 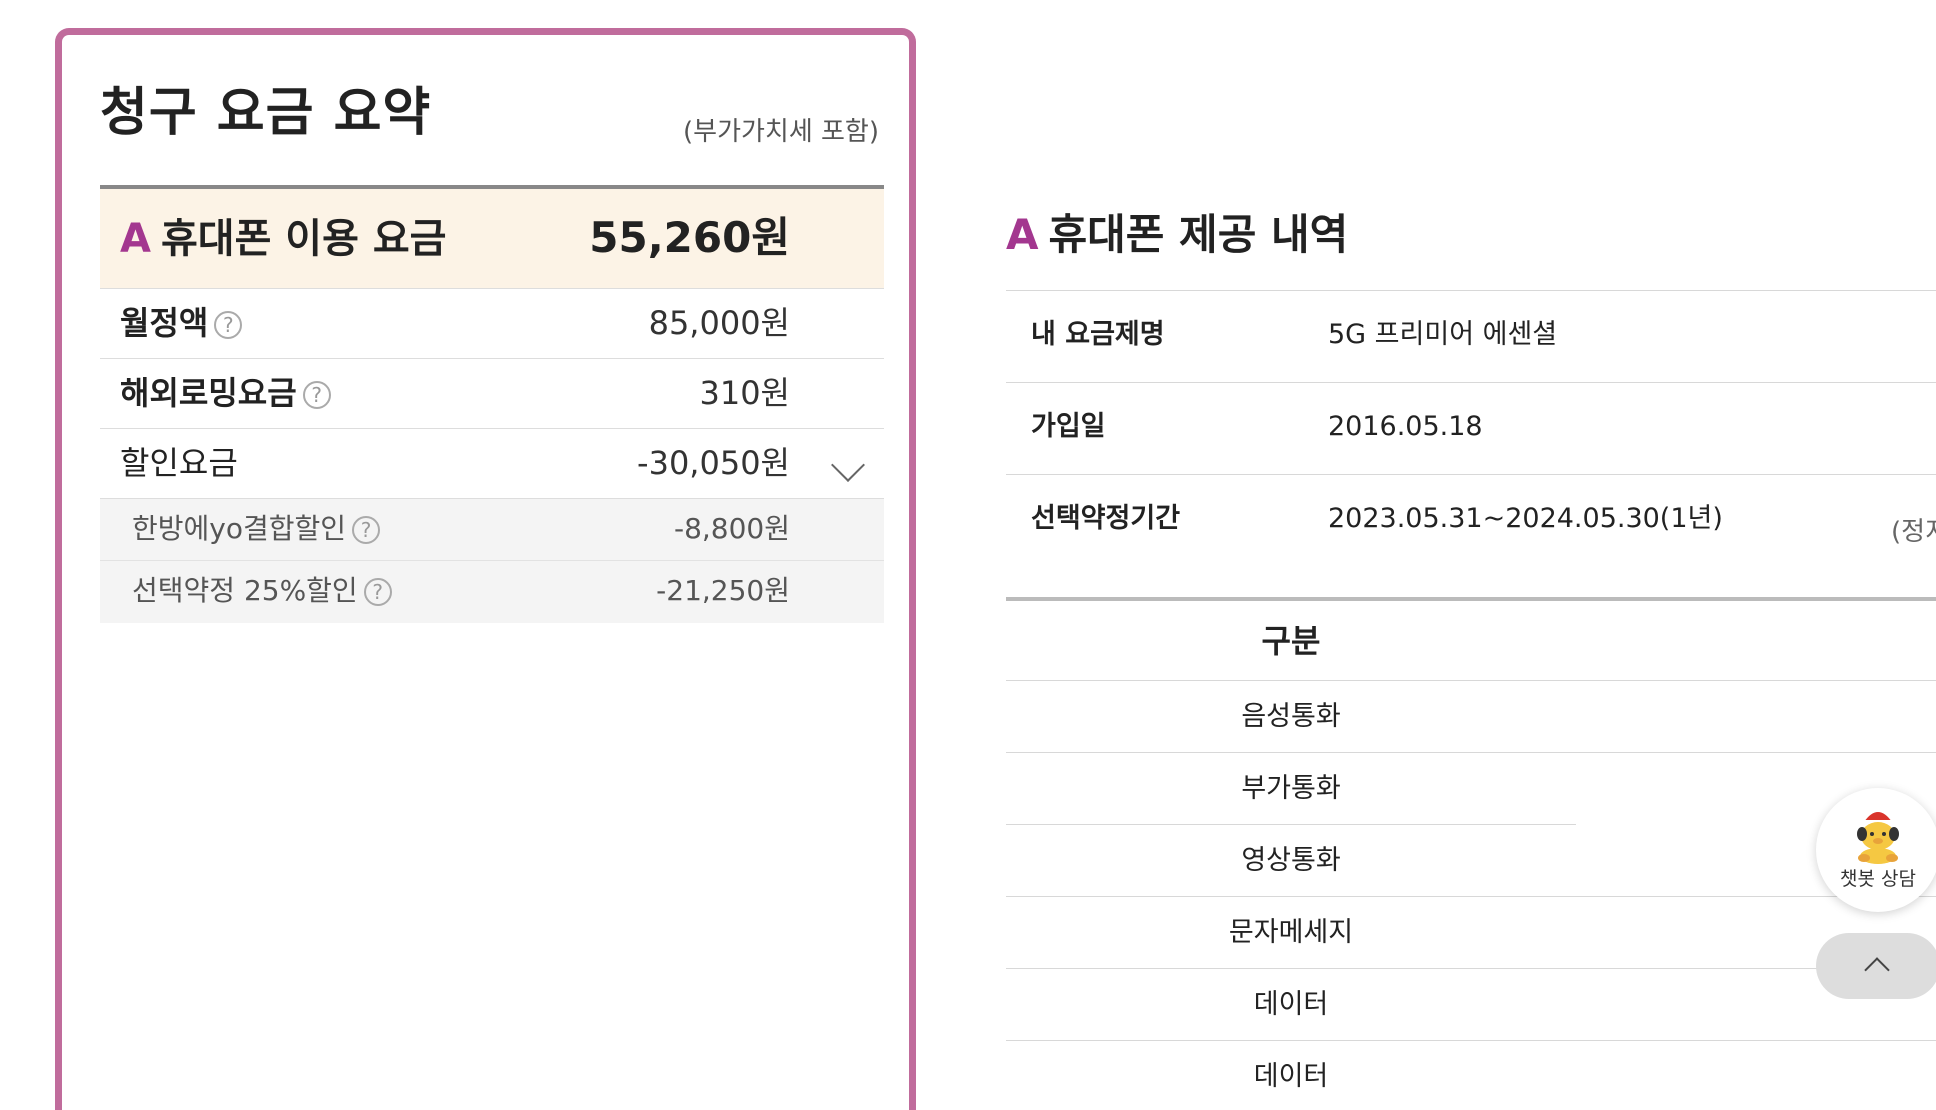 I want to click on discount-detail-amount: -21,250원, so click(x=723, y=590).